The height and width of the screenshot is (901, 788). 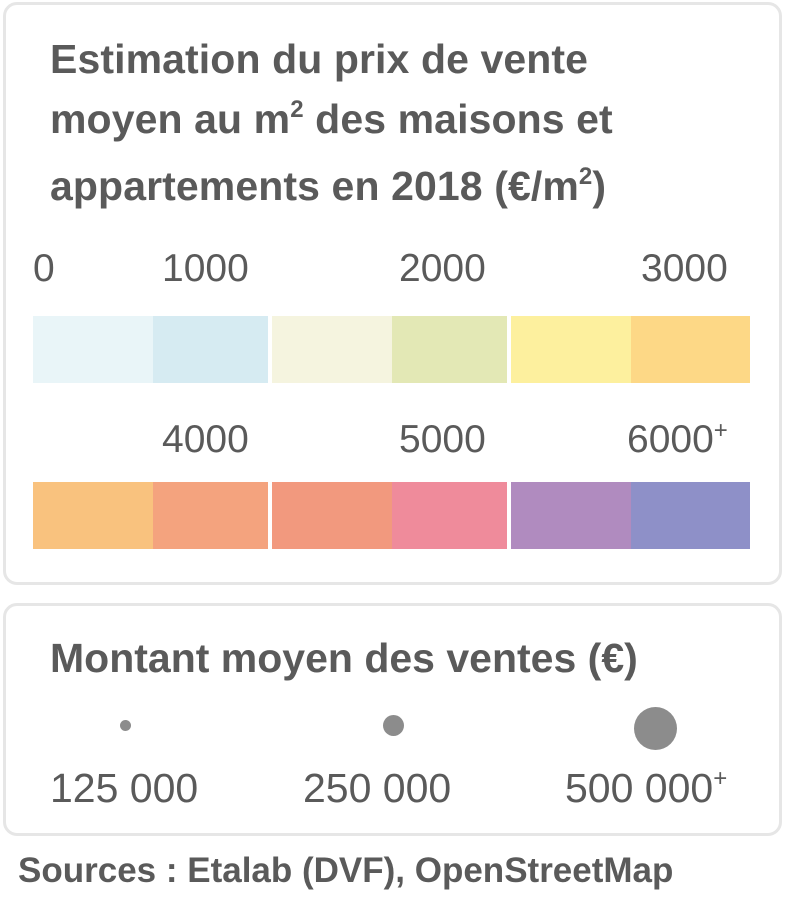 I want to click on tick-label-5000: 5000, so click(x=442, y=439).